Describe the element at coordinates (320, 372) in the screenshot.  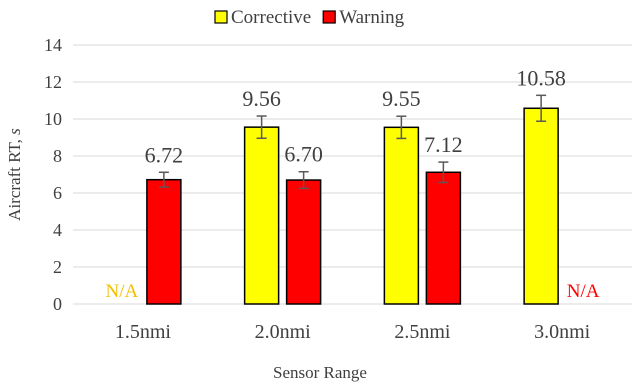
I see `x-axis-title: Sensor Range` at that location.